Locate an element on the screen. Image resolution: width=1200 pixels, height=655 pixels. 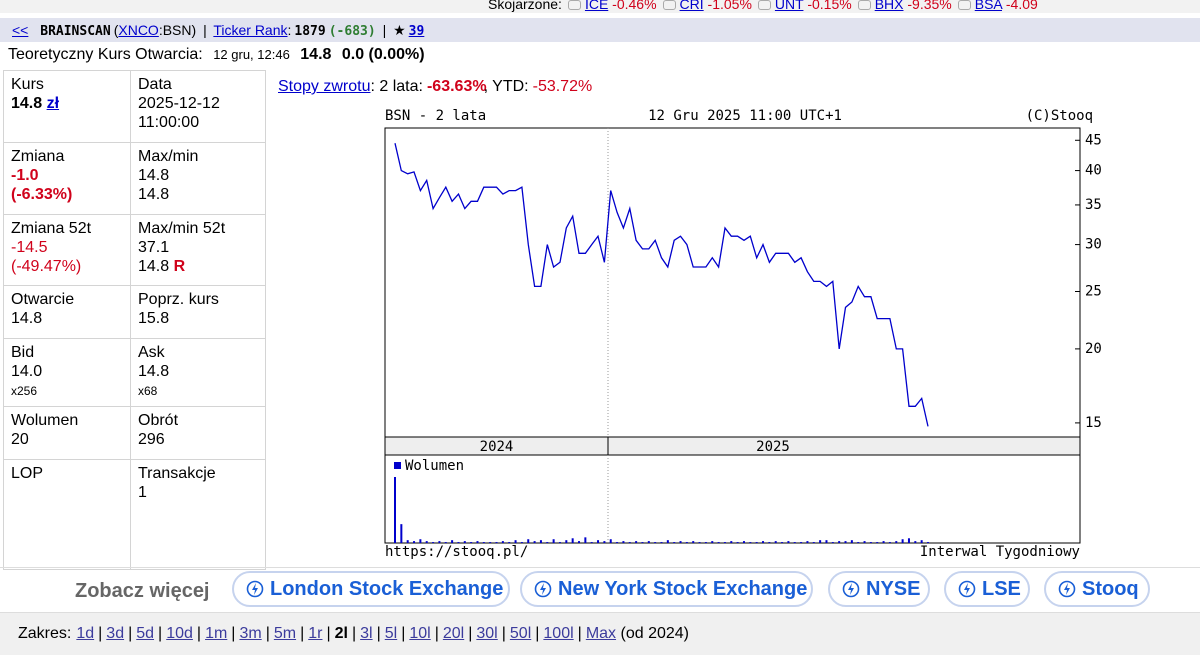
open-price: 14.8 is located at coordinates (316, 54).